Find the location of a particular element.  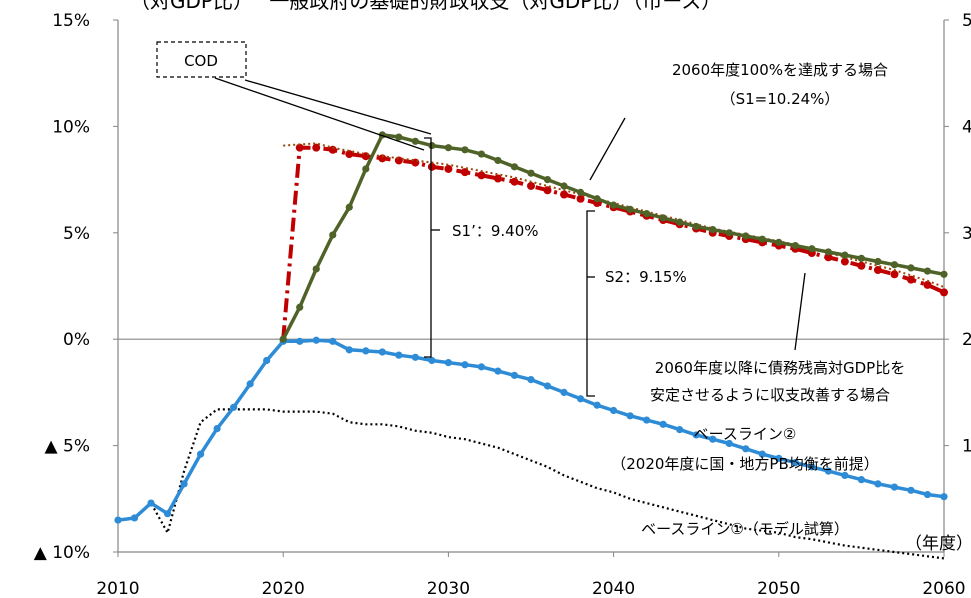

right-tick-label: 1 is located at coordinates (966, 447).